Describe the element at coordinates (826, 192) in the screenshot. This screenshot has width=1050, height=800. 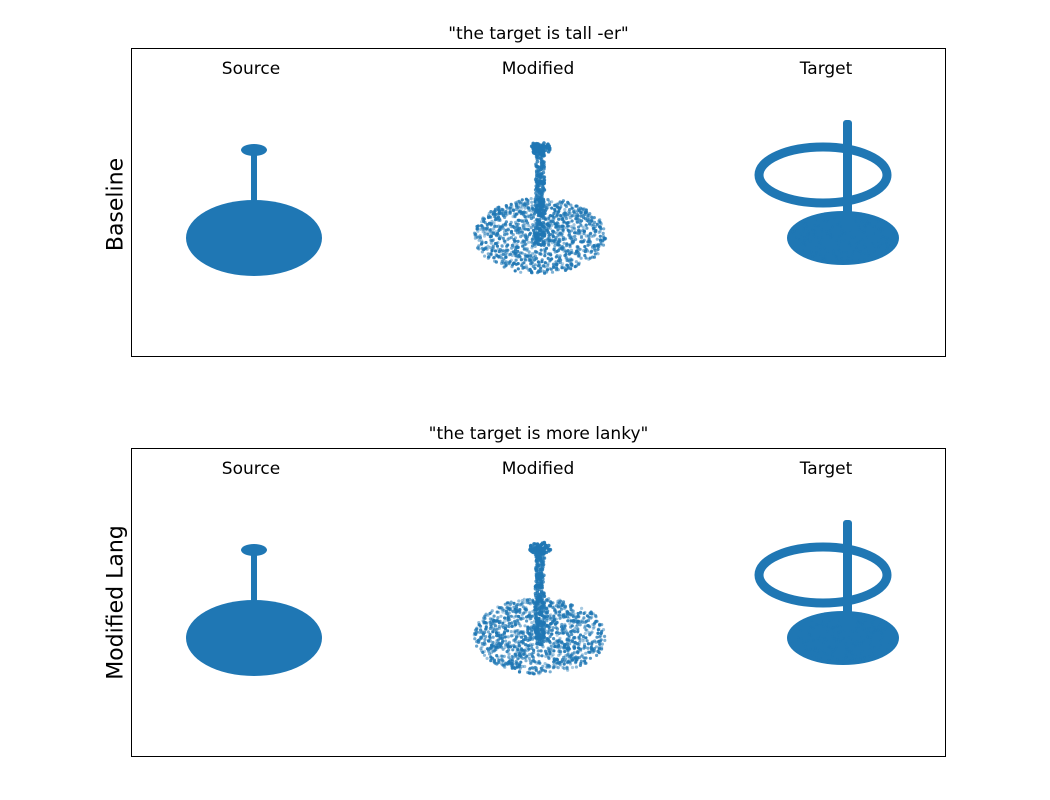
I see `panel-1-target-ring-table-cloud` at that location.